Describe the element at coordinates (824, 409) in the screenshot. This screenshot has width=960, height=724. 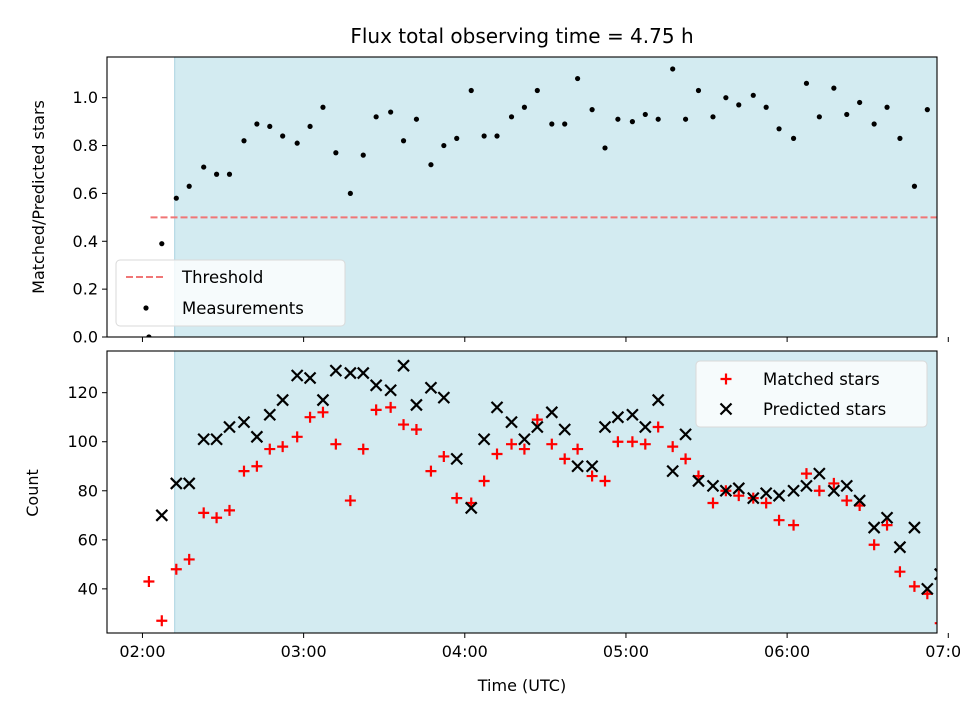
I see `legend-predicted-stars-label: Predicted stars` at that location.